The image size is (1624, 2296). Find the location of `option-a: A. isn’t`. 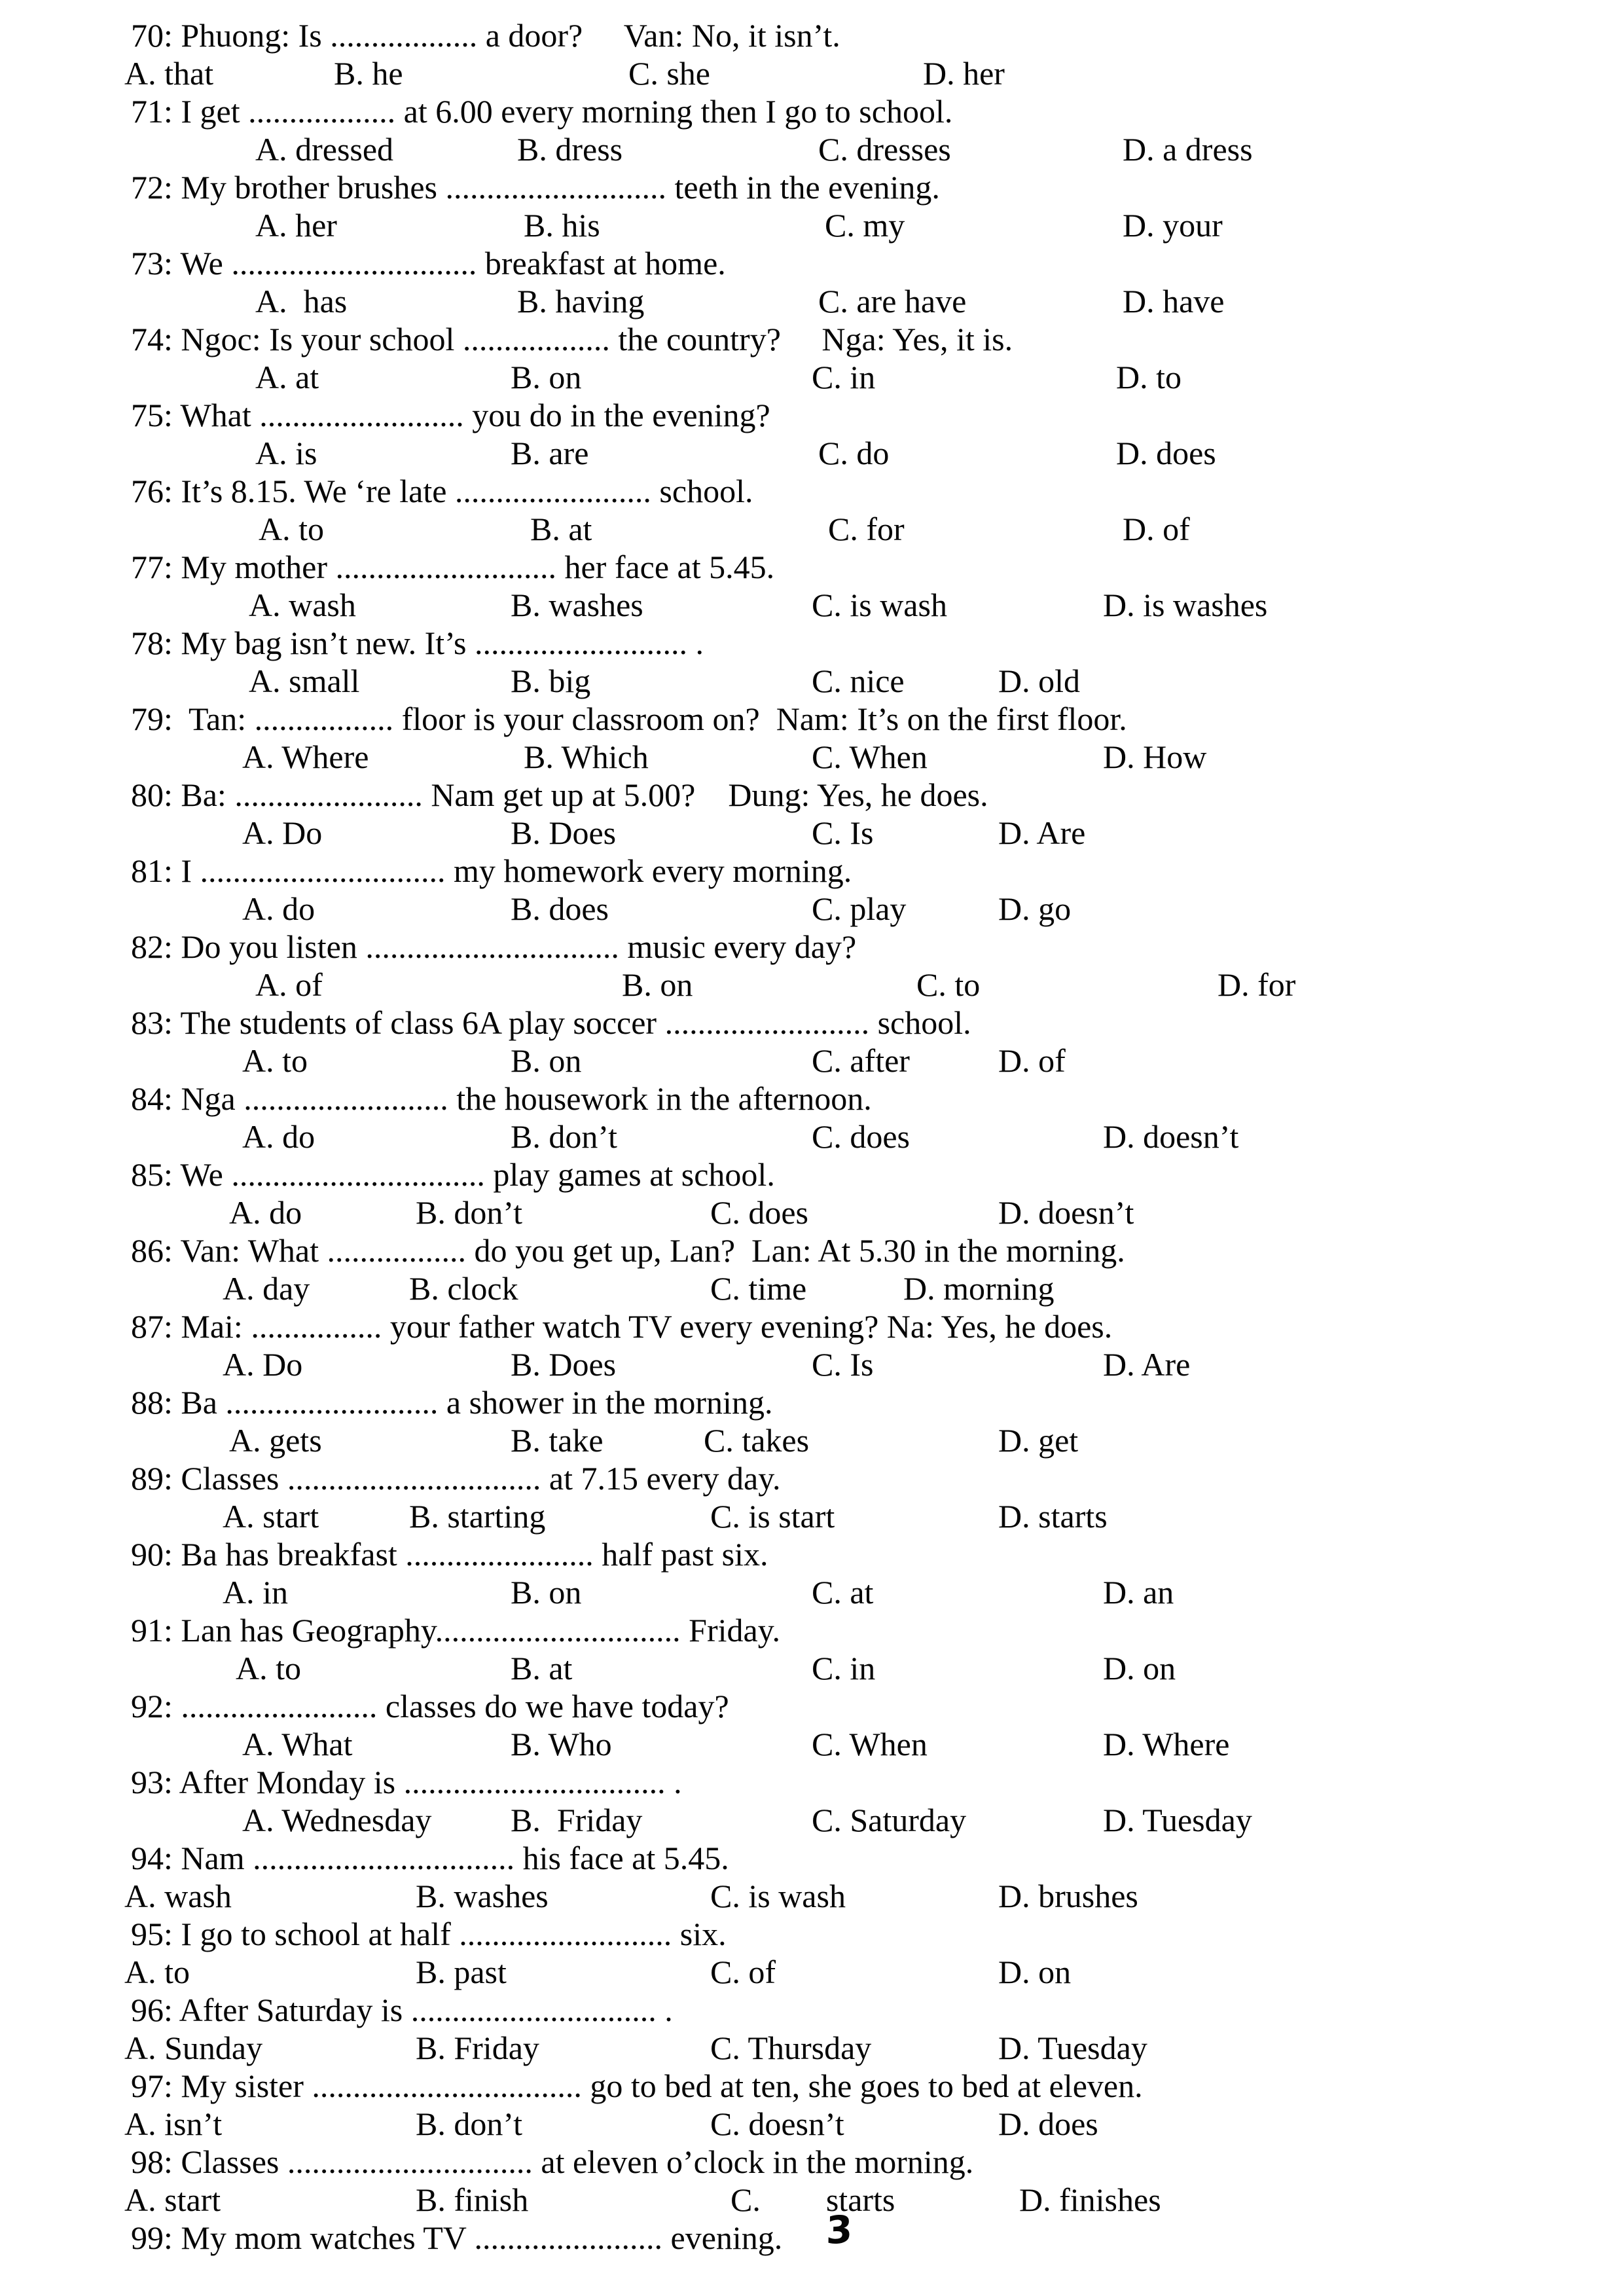

option-a: A. isn’t is located at coordinates (173, 2123).